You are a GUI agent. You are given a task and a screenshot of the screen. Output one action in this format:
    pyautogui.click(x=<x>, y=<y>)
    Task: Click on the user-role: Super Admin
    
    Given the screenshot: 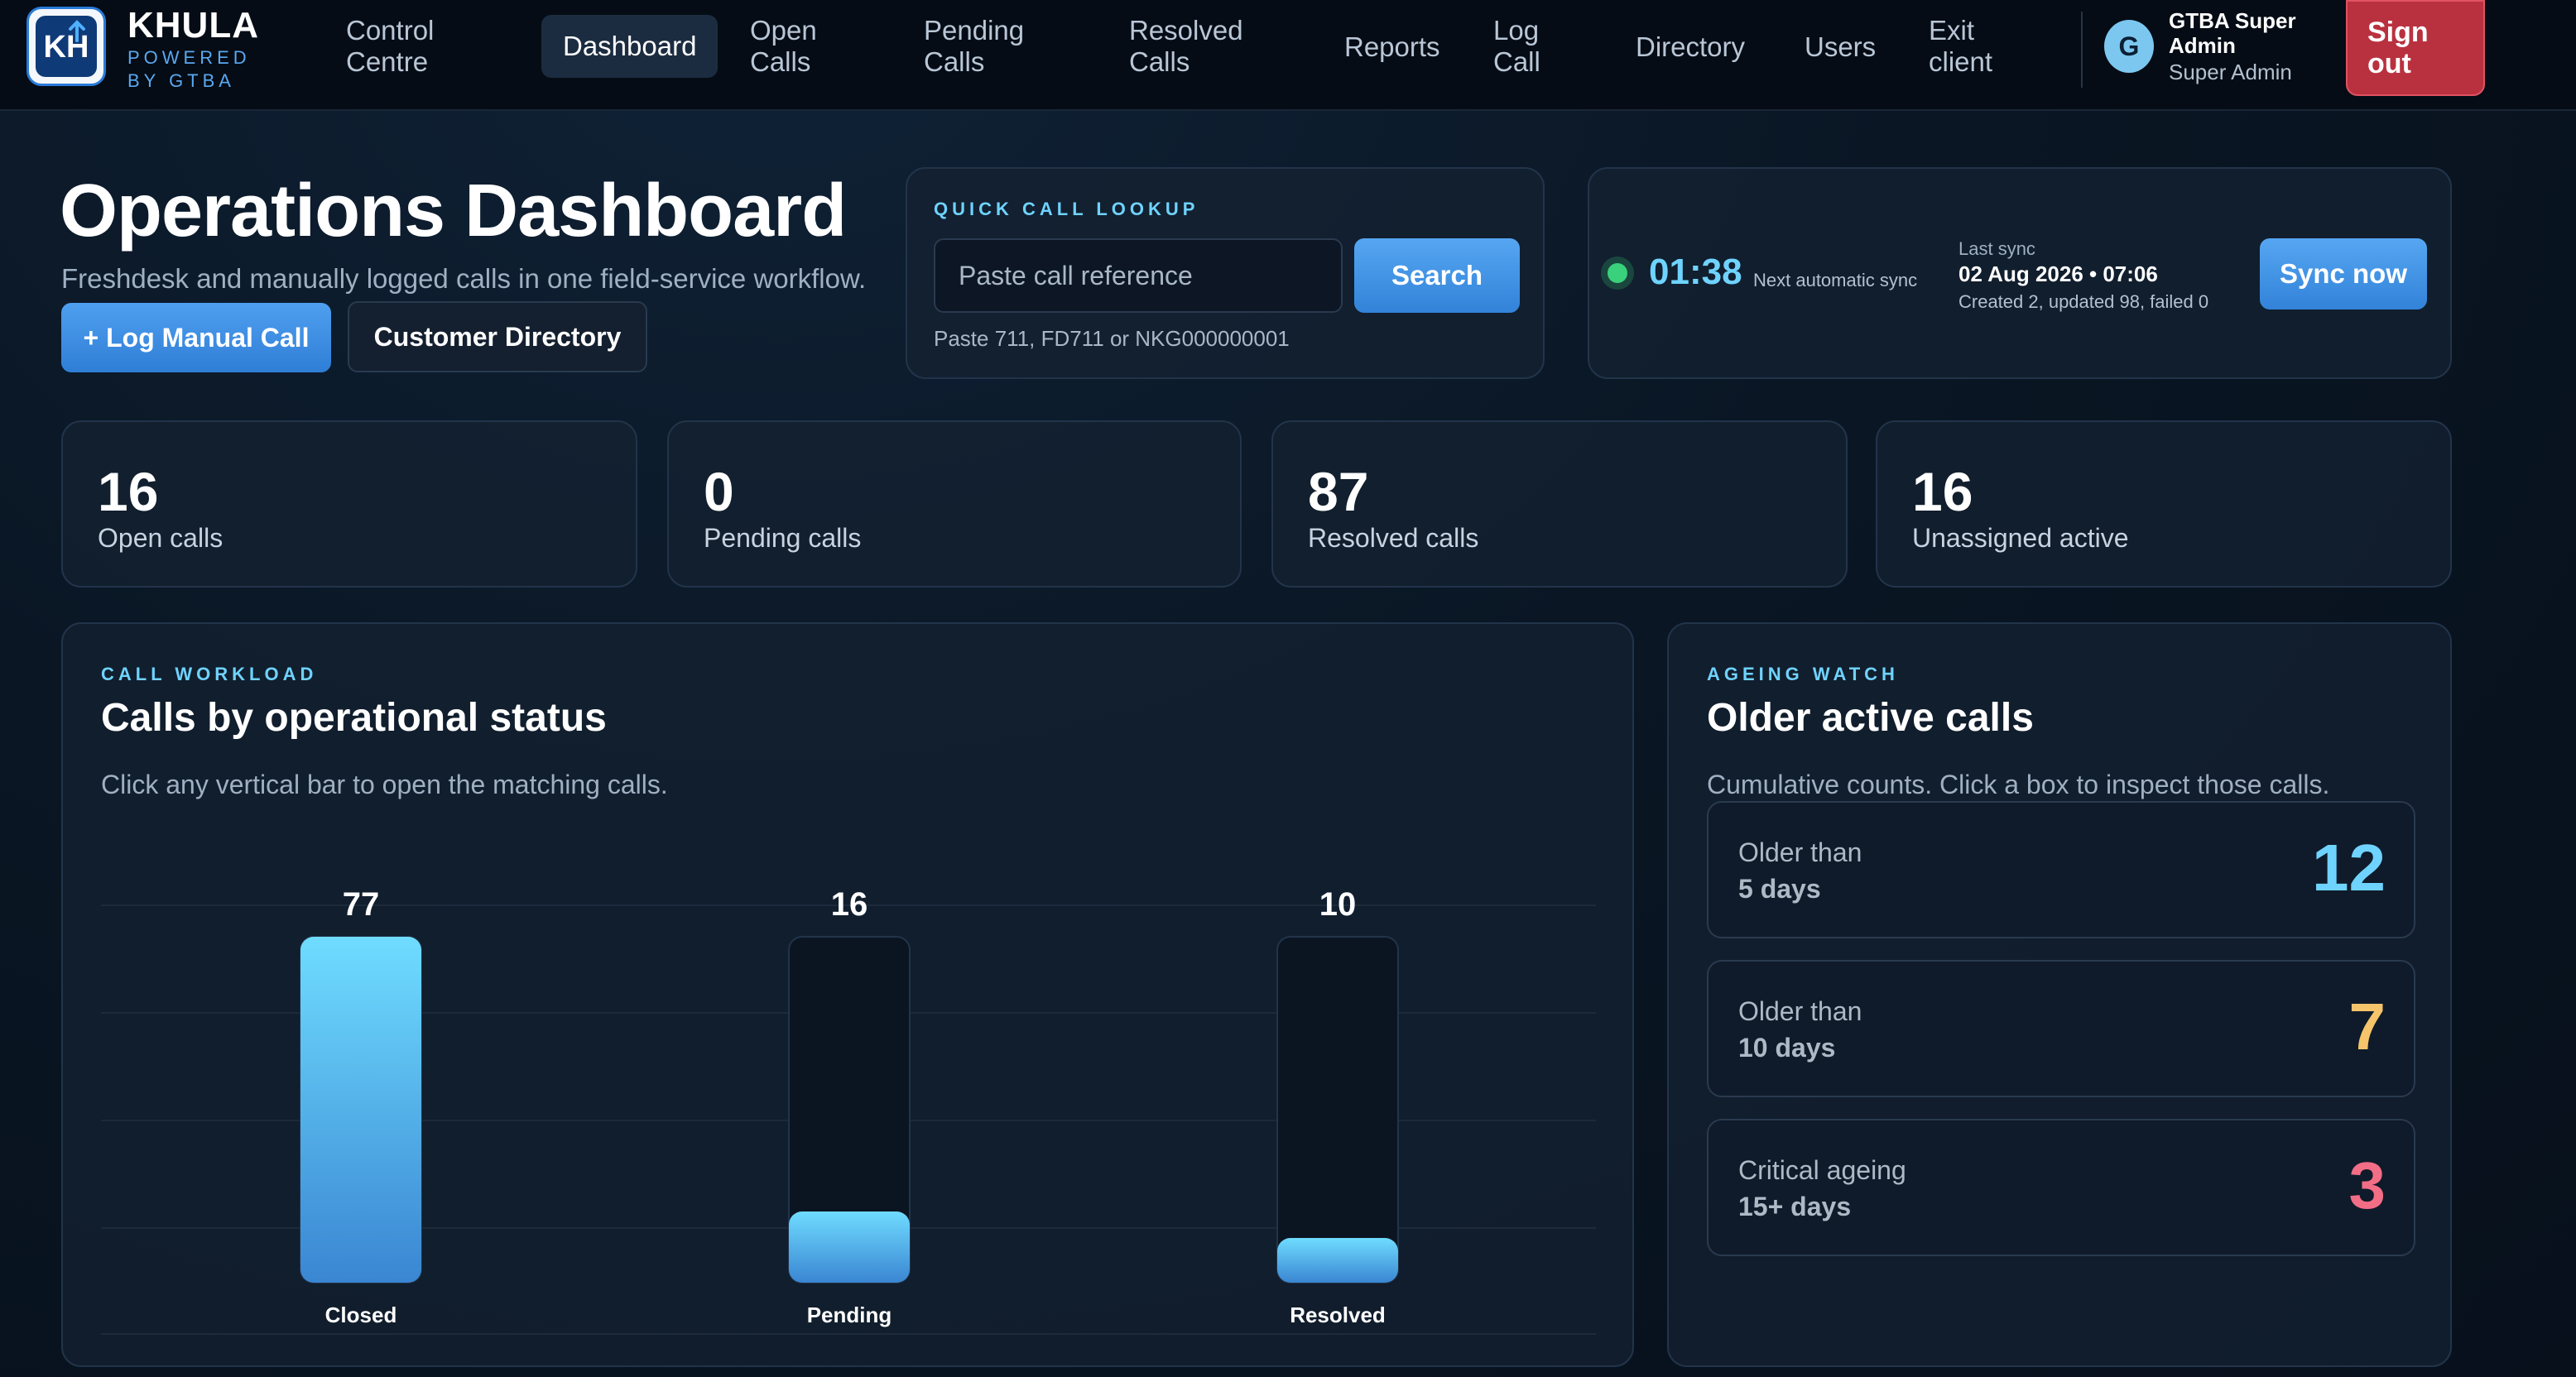 What is the action you would take?
    pyautogui.click(x=2230, y=72)
    